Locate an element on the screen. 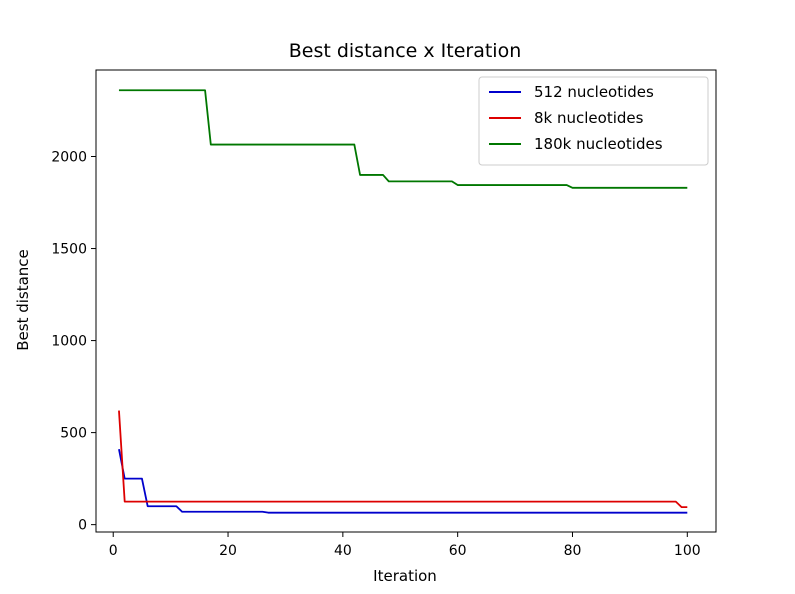  x-tick-label: 100 is located at coordinates (687, 551).